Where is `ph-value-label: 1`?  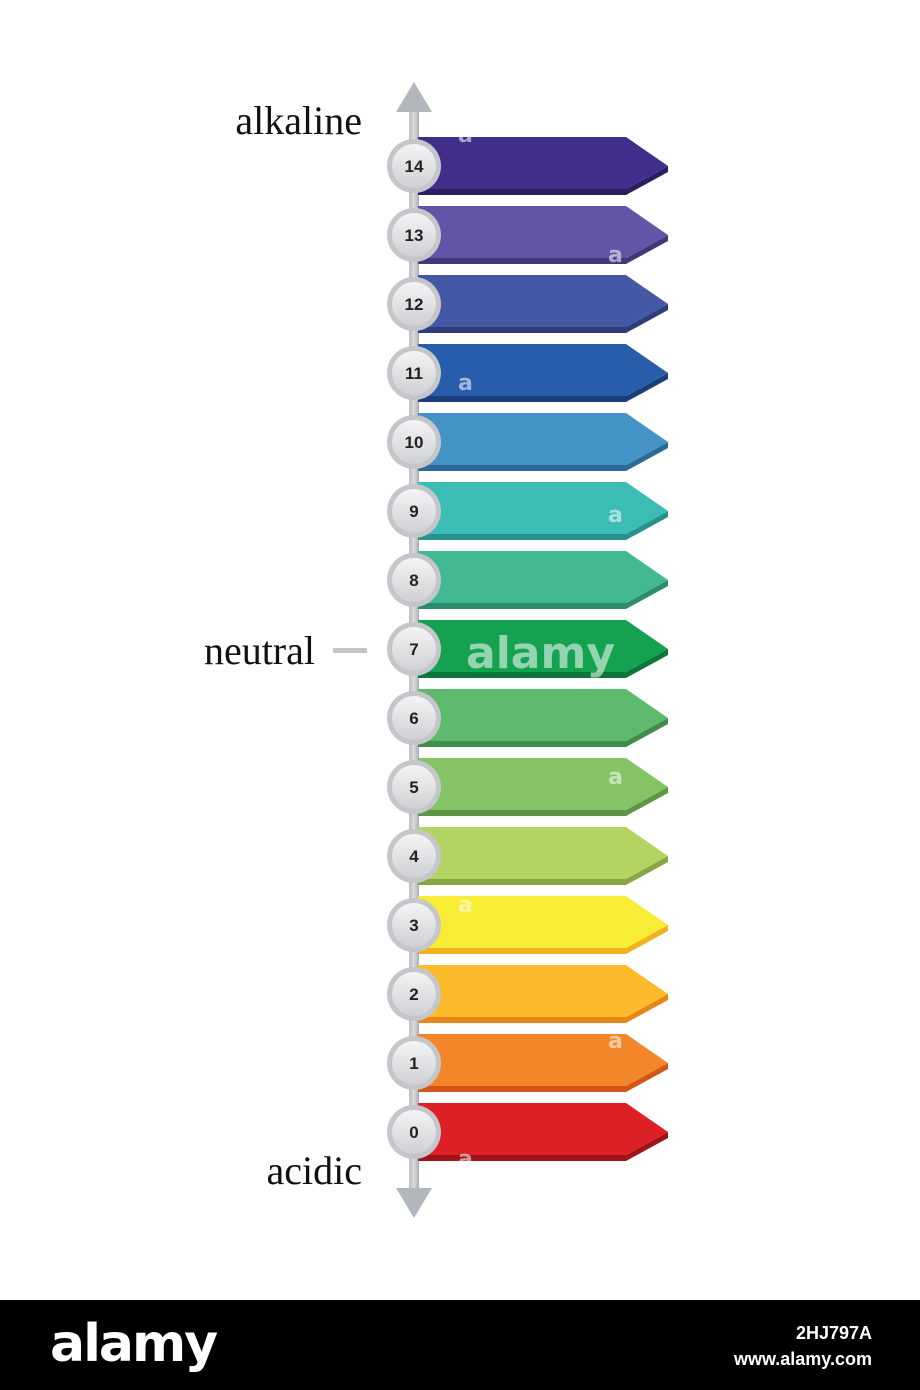 ph-value-label: 1 is located at coordinates (413, 1063).